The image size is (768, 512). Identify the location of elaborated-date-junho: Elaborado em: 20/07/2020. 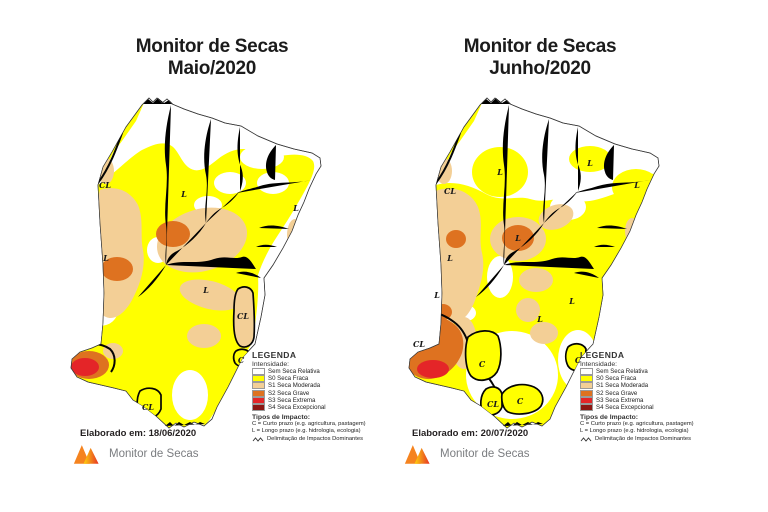
(470, 433).